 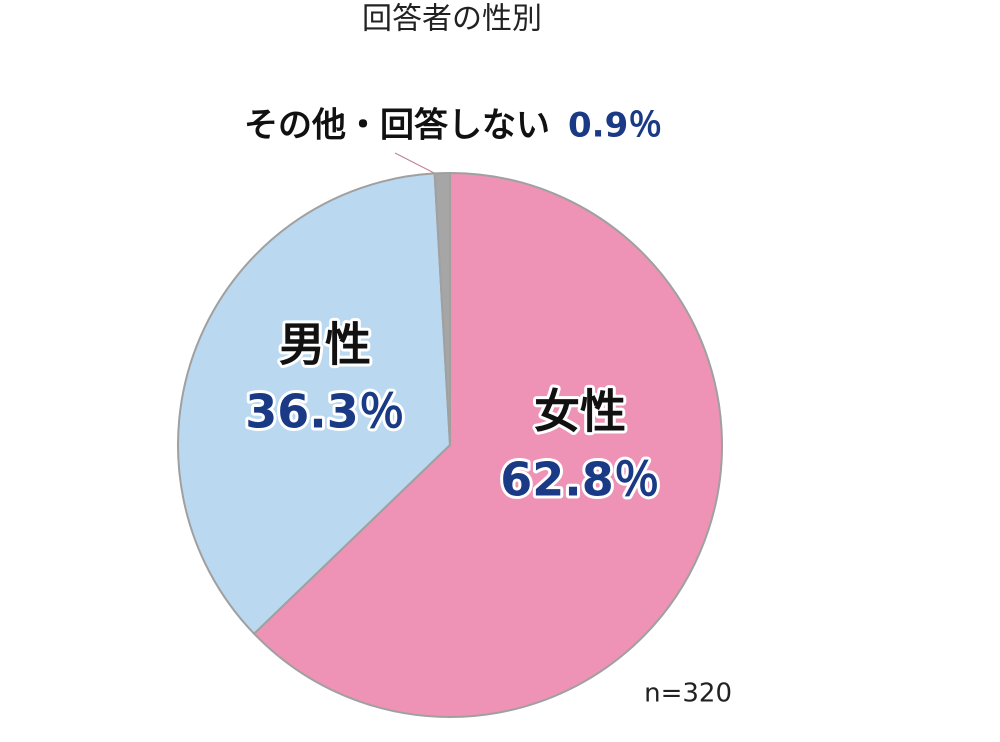 I want to click on value-label: 36.3％, so click(x=325, y=412).